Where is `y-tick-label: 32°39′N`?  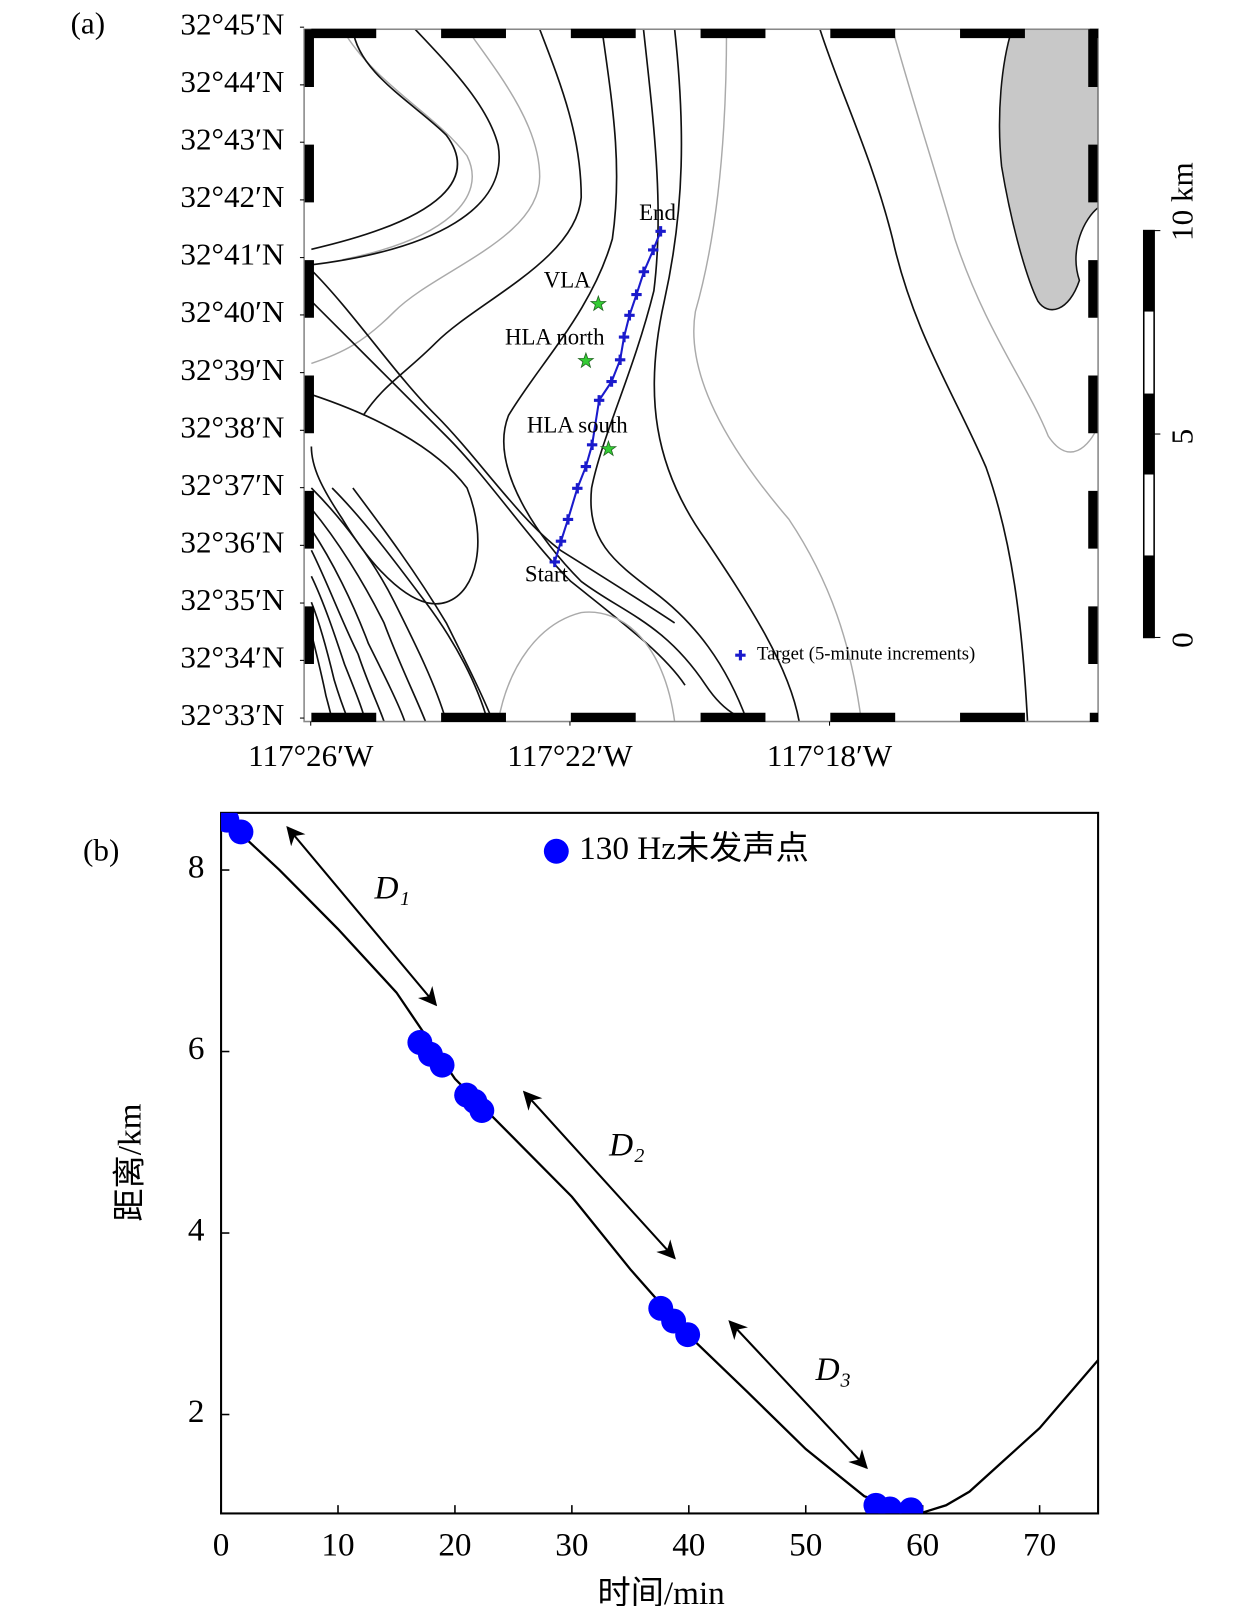
y-tick-label: 32°39′N is located at coordinates (232, 369).